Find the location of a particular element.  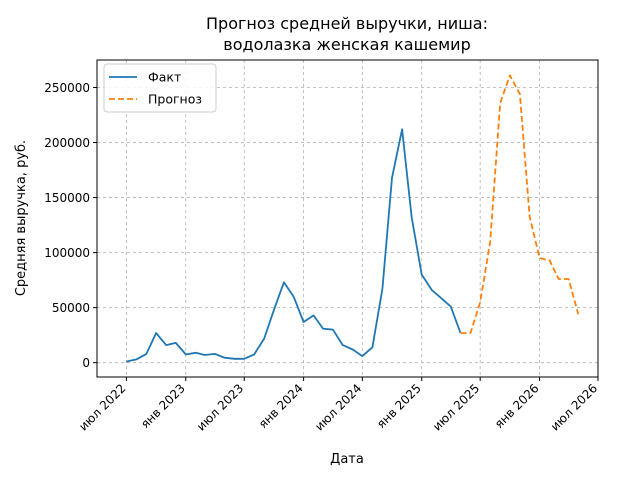

x-tick-label: янв 2025 is located at coordinates (399, 406).